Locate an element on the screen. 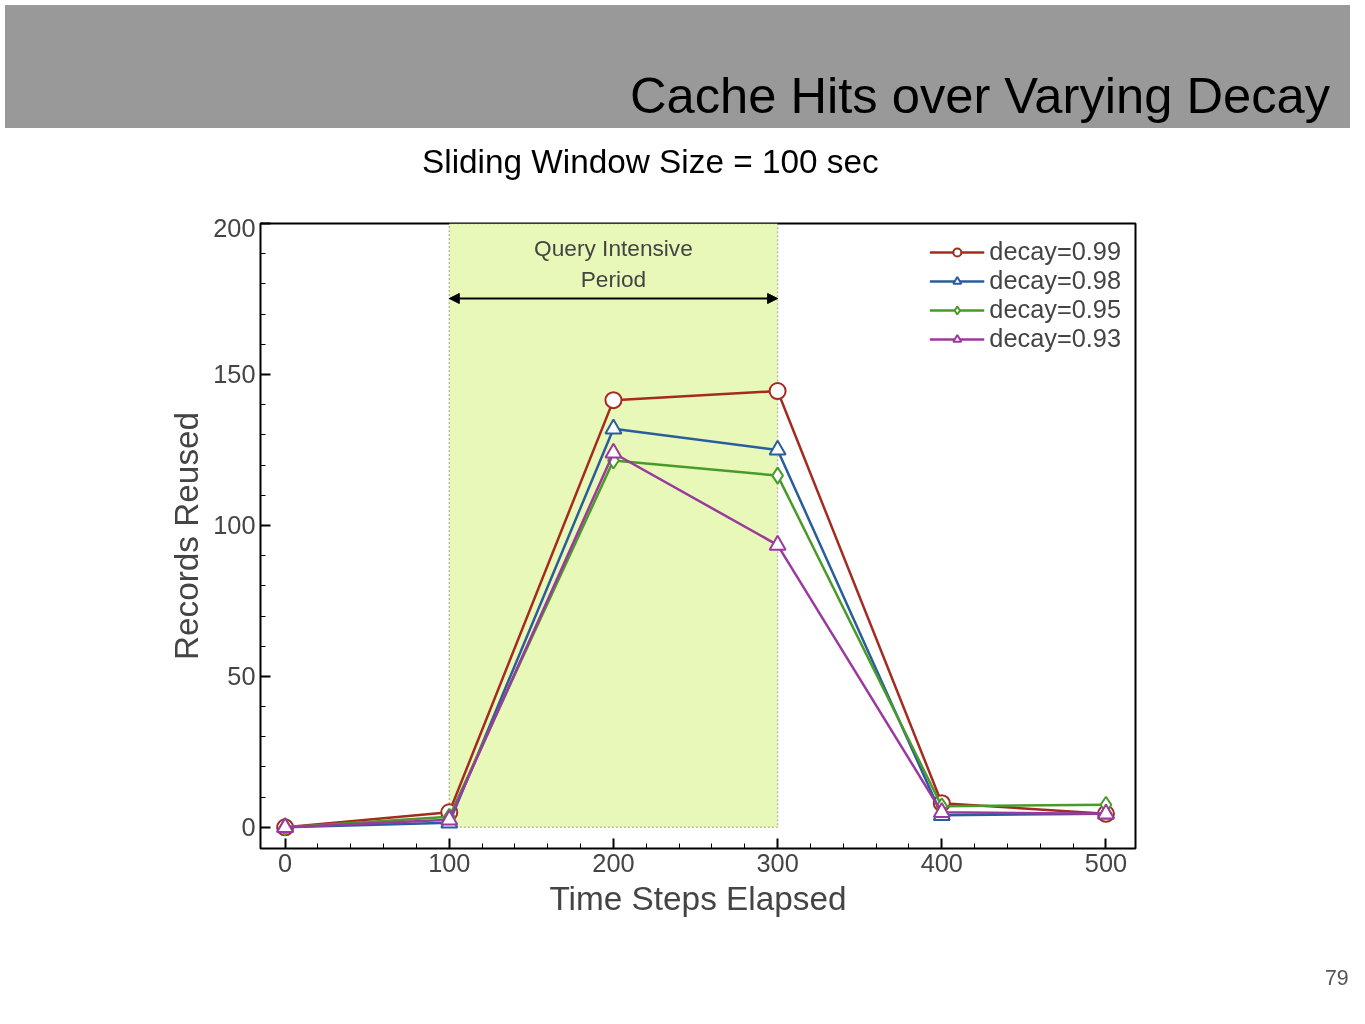  chart-title: Cache Hits over Varying Decay is located at coordinates (979, 96).